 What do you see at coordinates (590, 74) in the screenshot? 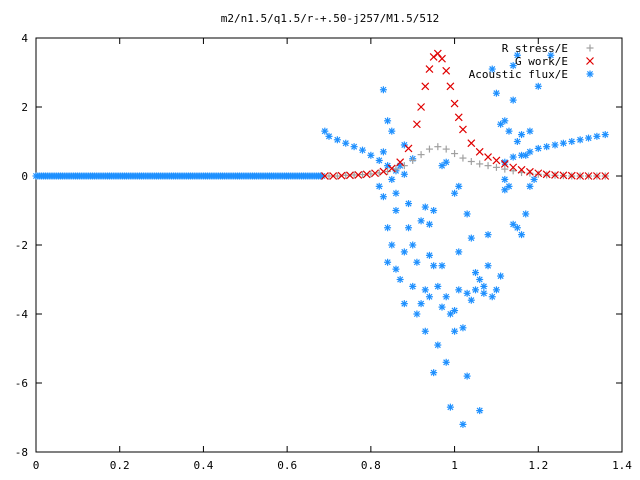
I see `legend-marker-acoustic-flux` at bounding box center [590, 74].